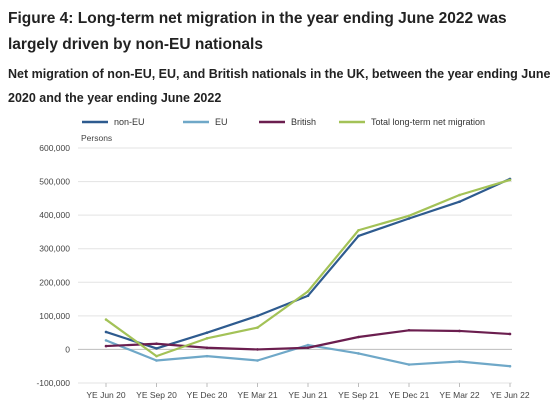  I want to click on x-tick-label: YE Mar 21, so click(257, 395).